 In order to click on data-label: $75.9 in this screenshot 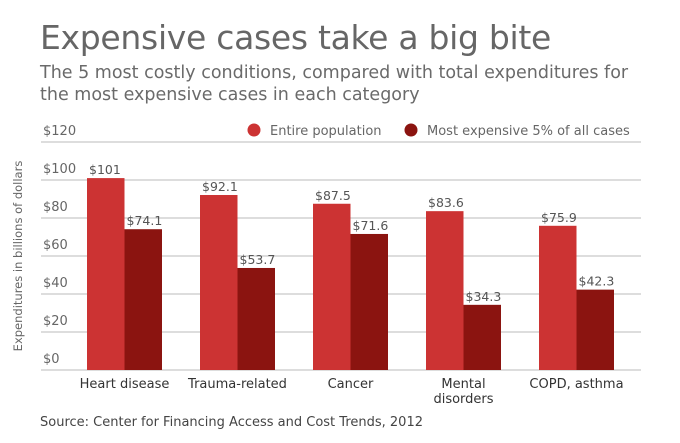, I will do `click(559, 217)`.